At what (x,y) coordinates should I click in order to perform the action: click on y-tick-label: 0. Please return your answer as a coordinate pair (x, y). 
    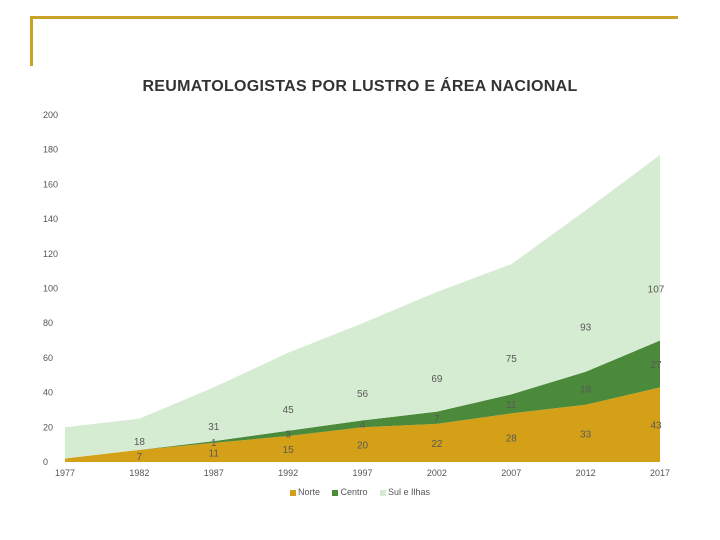
    Looking at the image, I should click on (45, 462).